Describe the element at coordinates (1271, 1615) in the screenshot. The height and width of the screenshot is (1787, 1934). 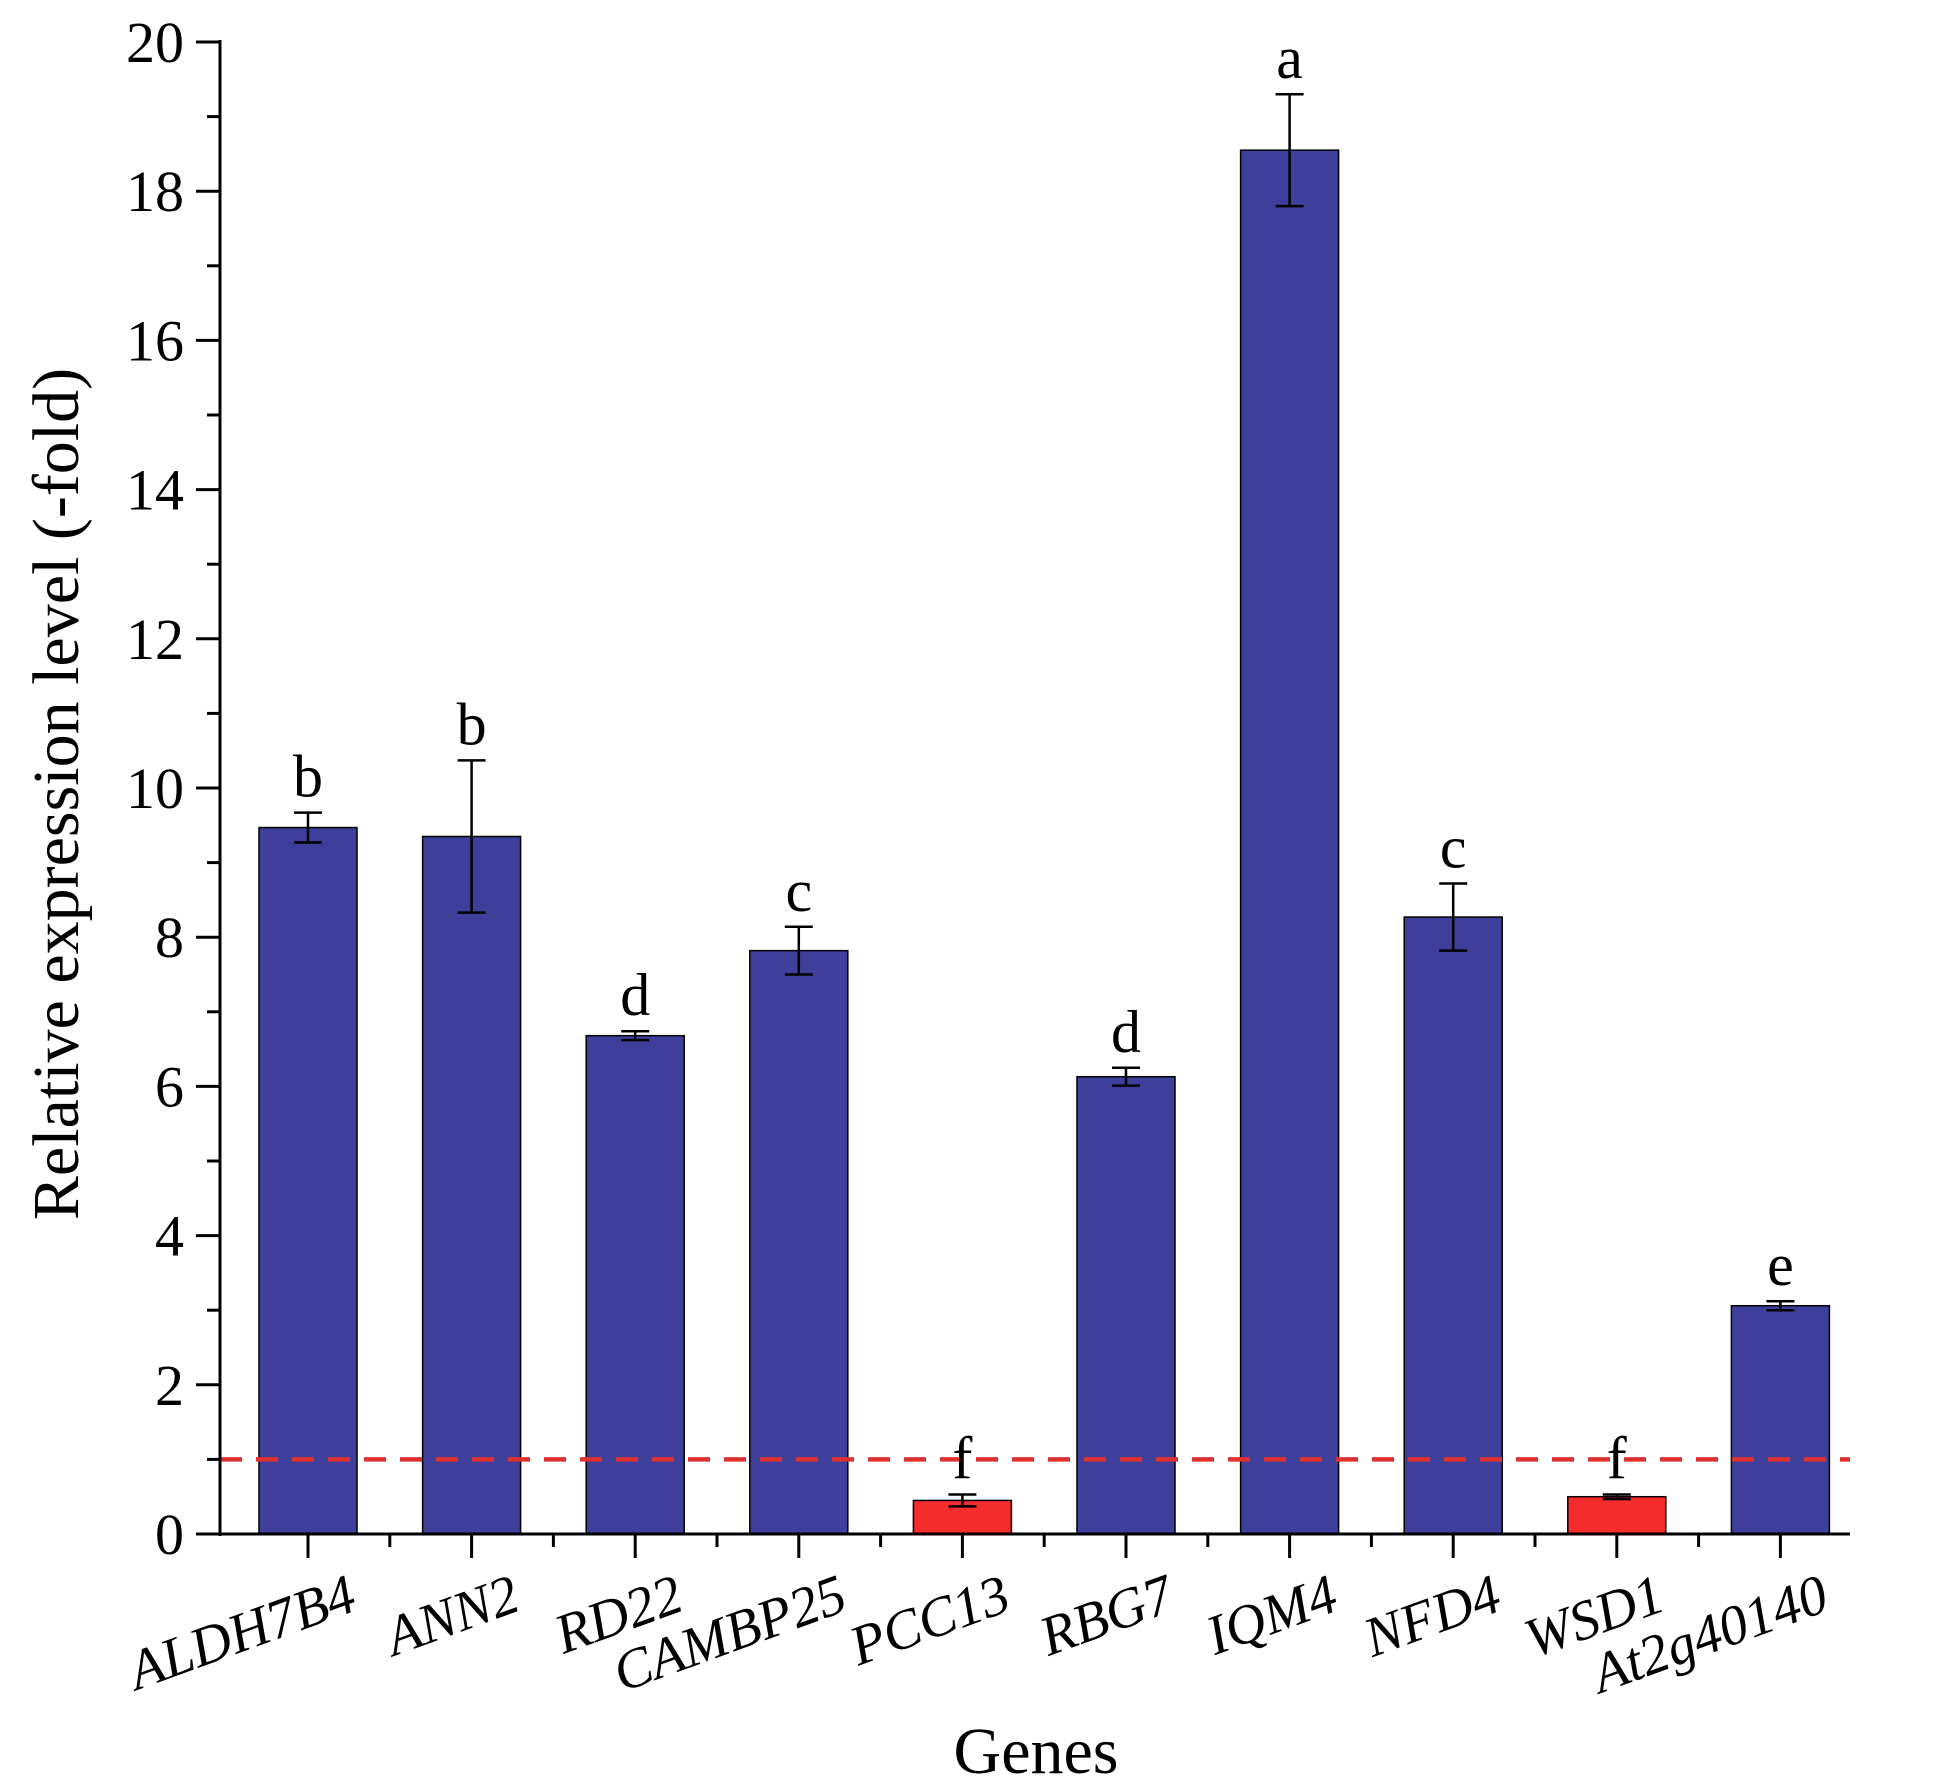
I see `x-tick-label-iqm4: IQM4` at that location.